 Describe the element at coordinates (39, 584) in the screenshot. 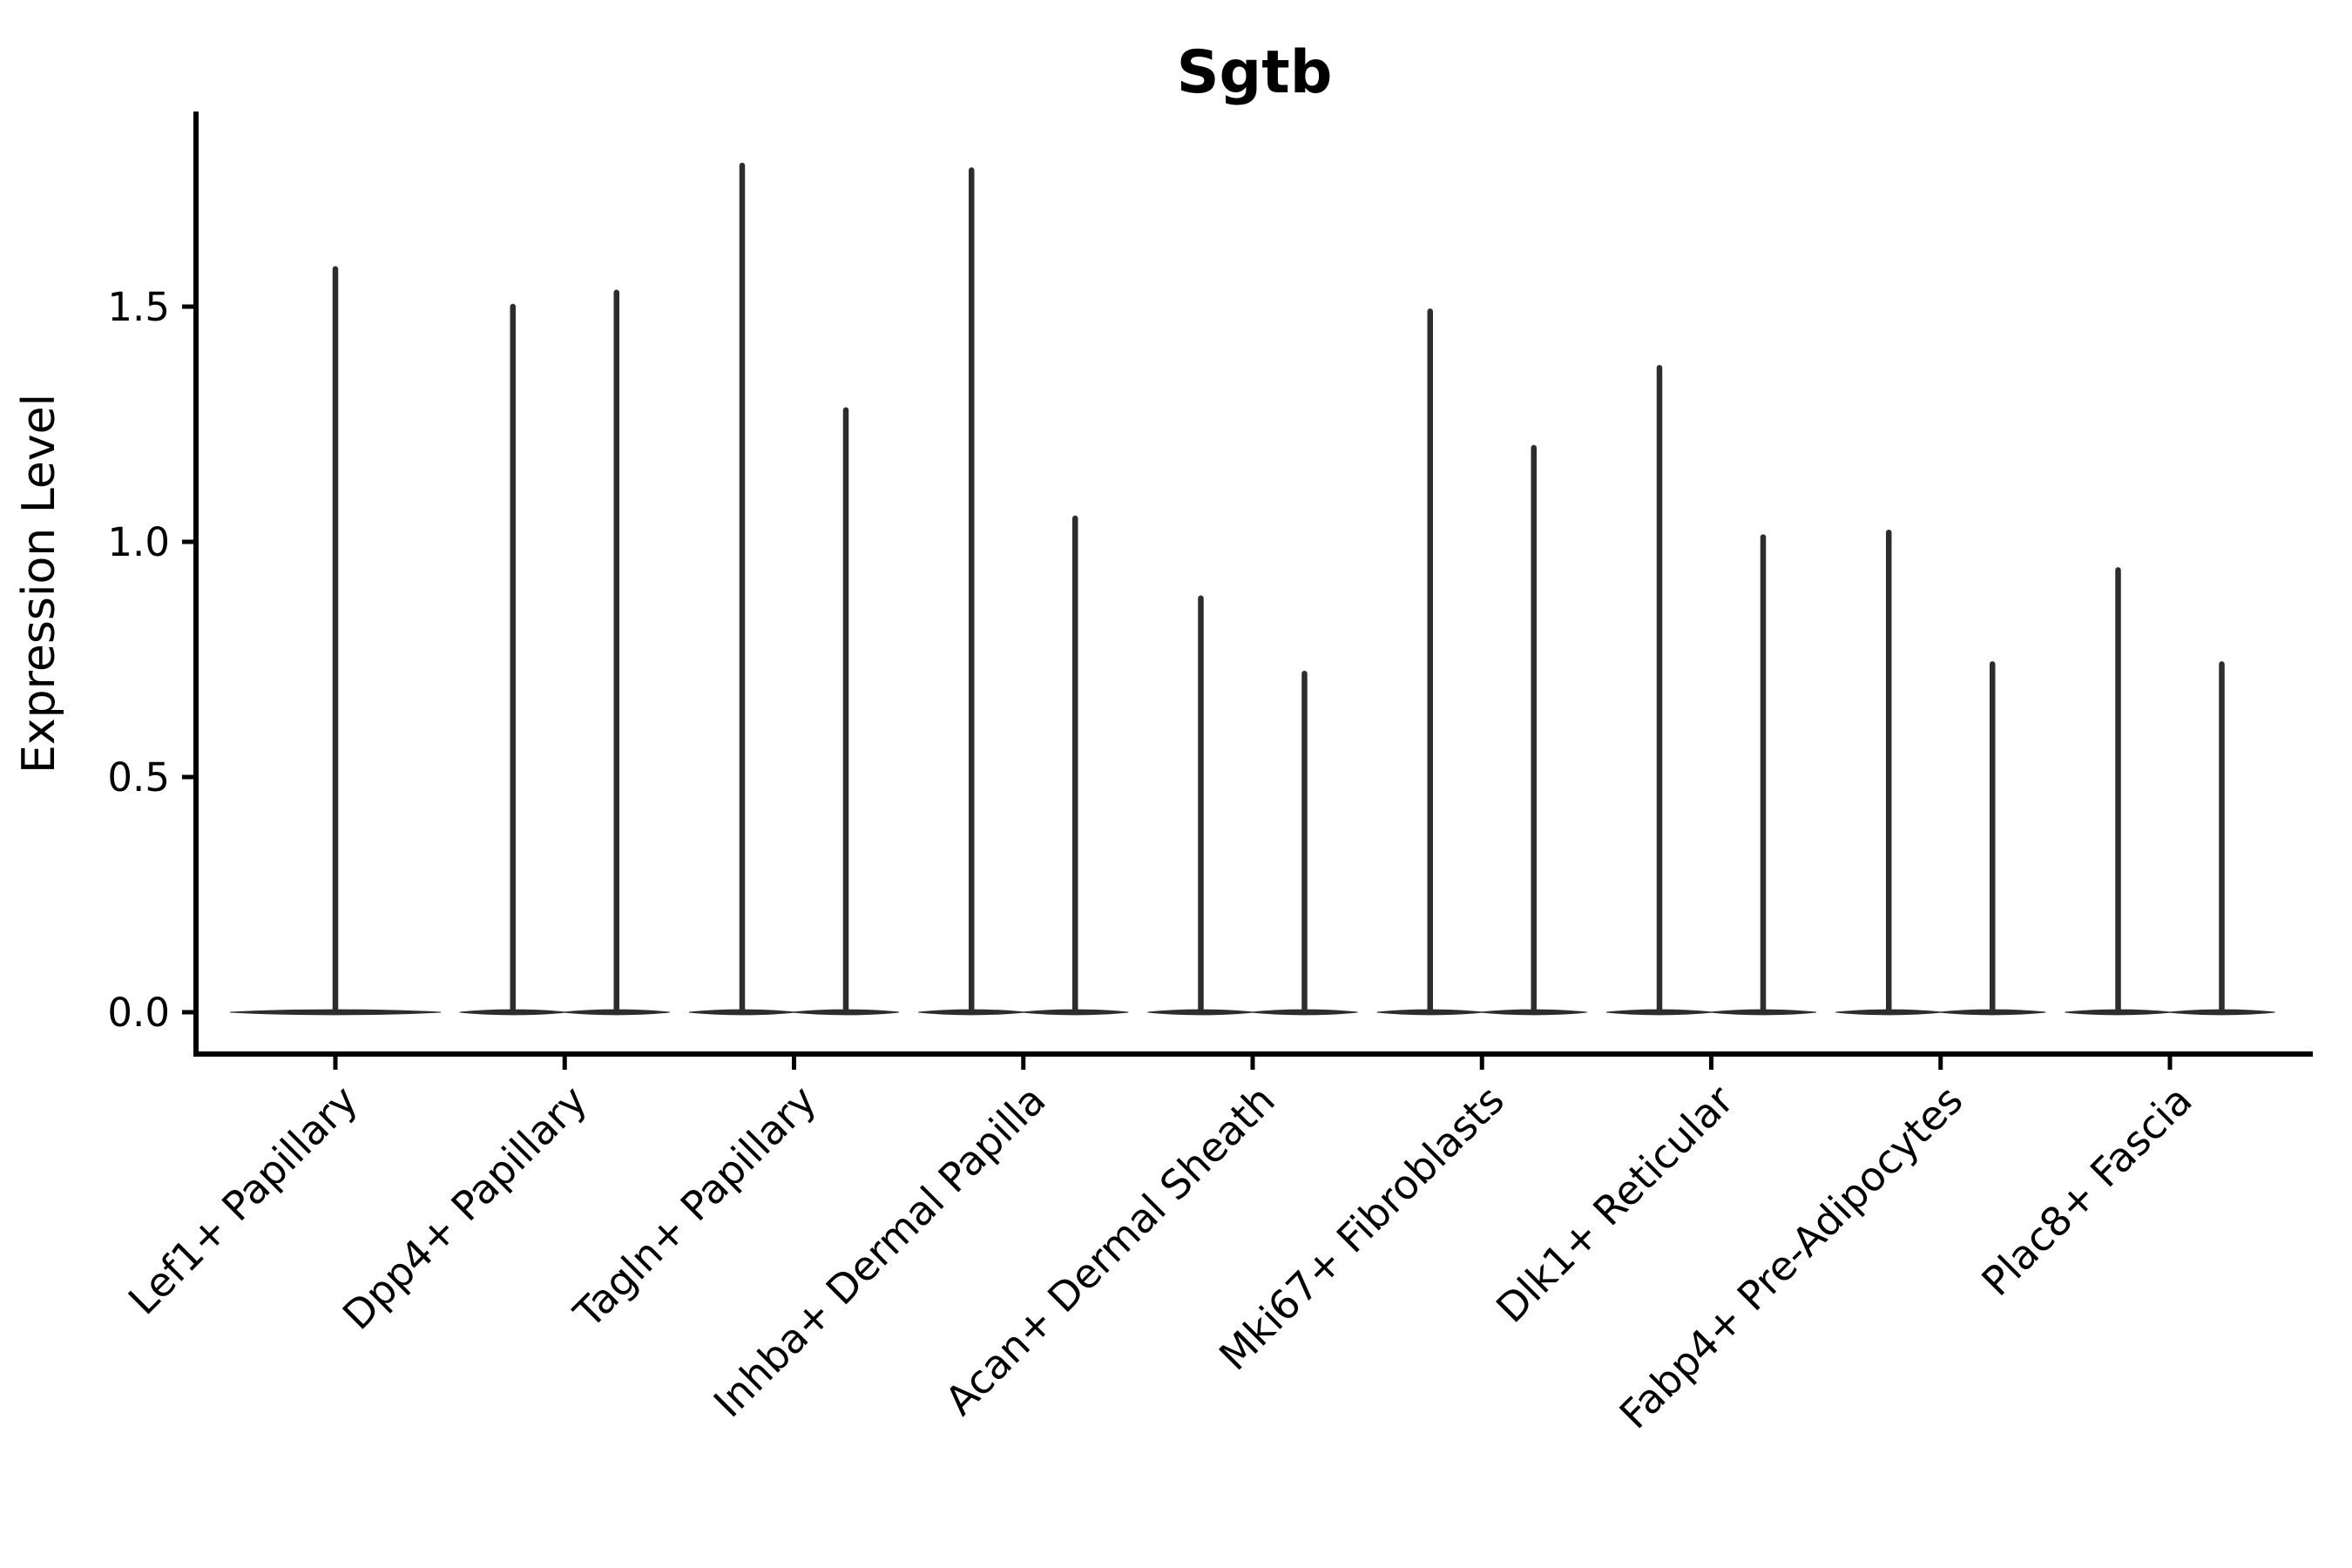

I see `y-axis-label: Expression Level` at that location.